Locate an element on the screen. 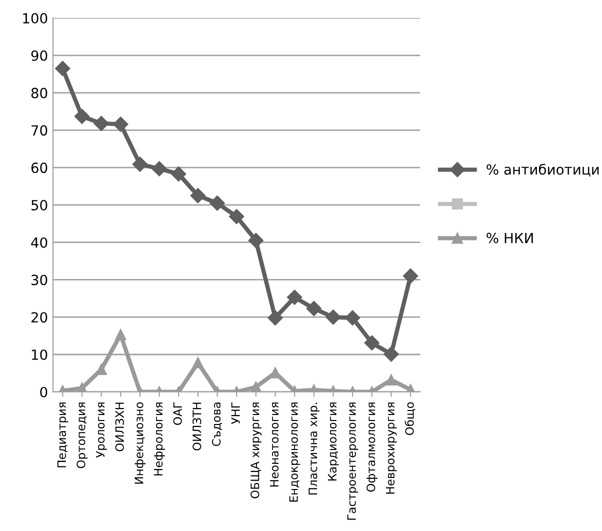  x-tick-label: ОИЛЗТН is located at coordinates (197, 426).